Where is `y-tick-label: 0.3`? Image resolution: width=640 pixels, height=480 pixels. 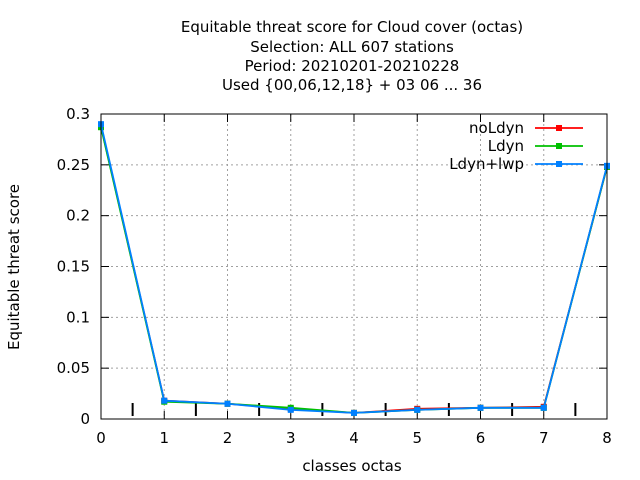 y-tick-label: 0.3 is located at coordinates (78, 114).